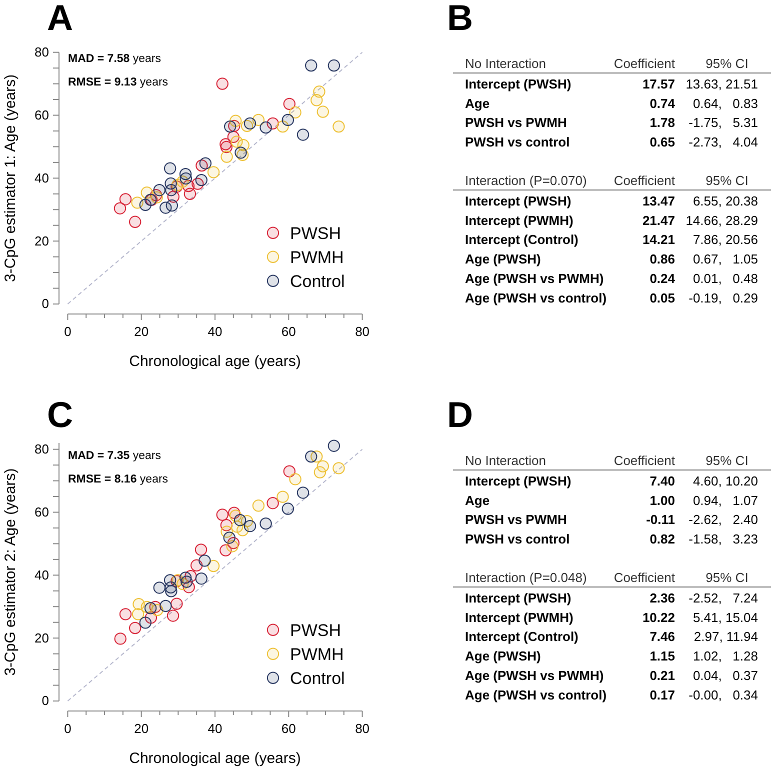 Image resolution: width=773 pixels, height=768 pixels. Describe the element at coordinates (662, 675) in the screenshot. I see `text: 0.21` at that location.